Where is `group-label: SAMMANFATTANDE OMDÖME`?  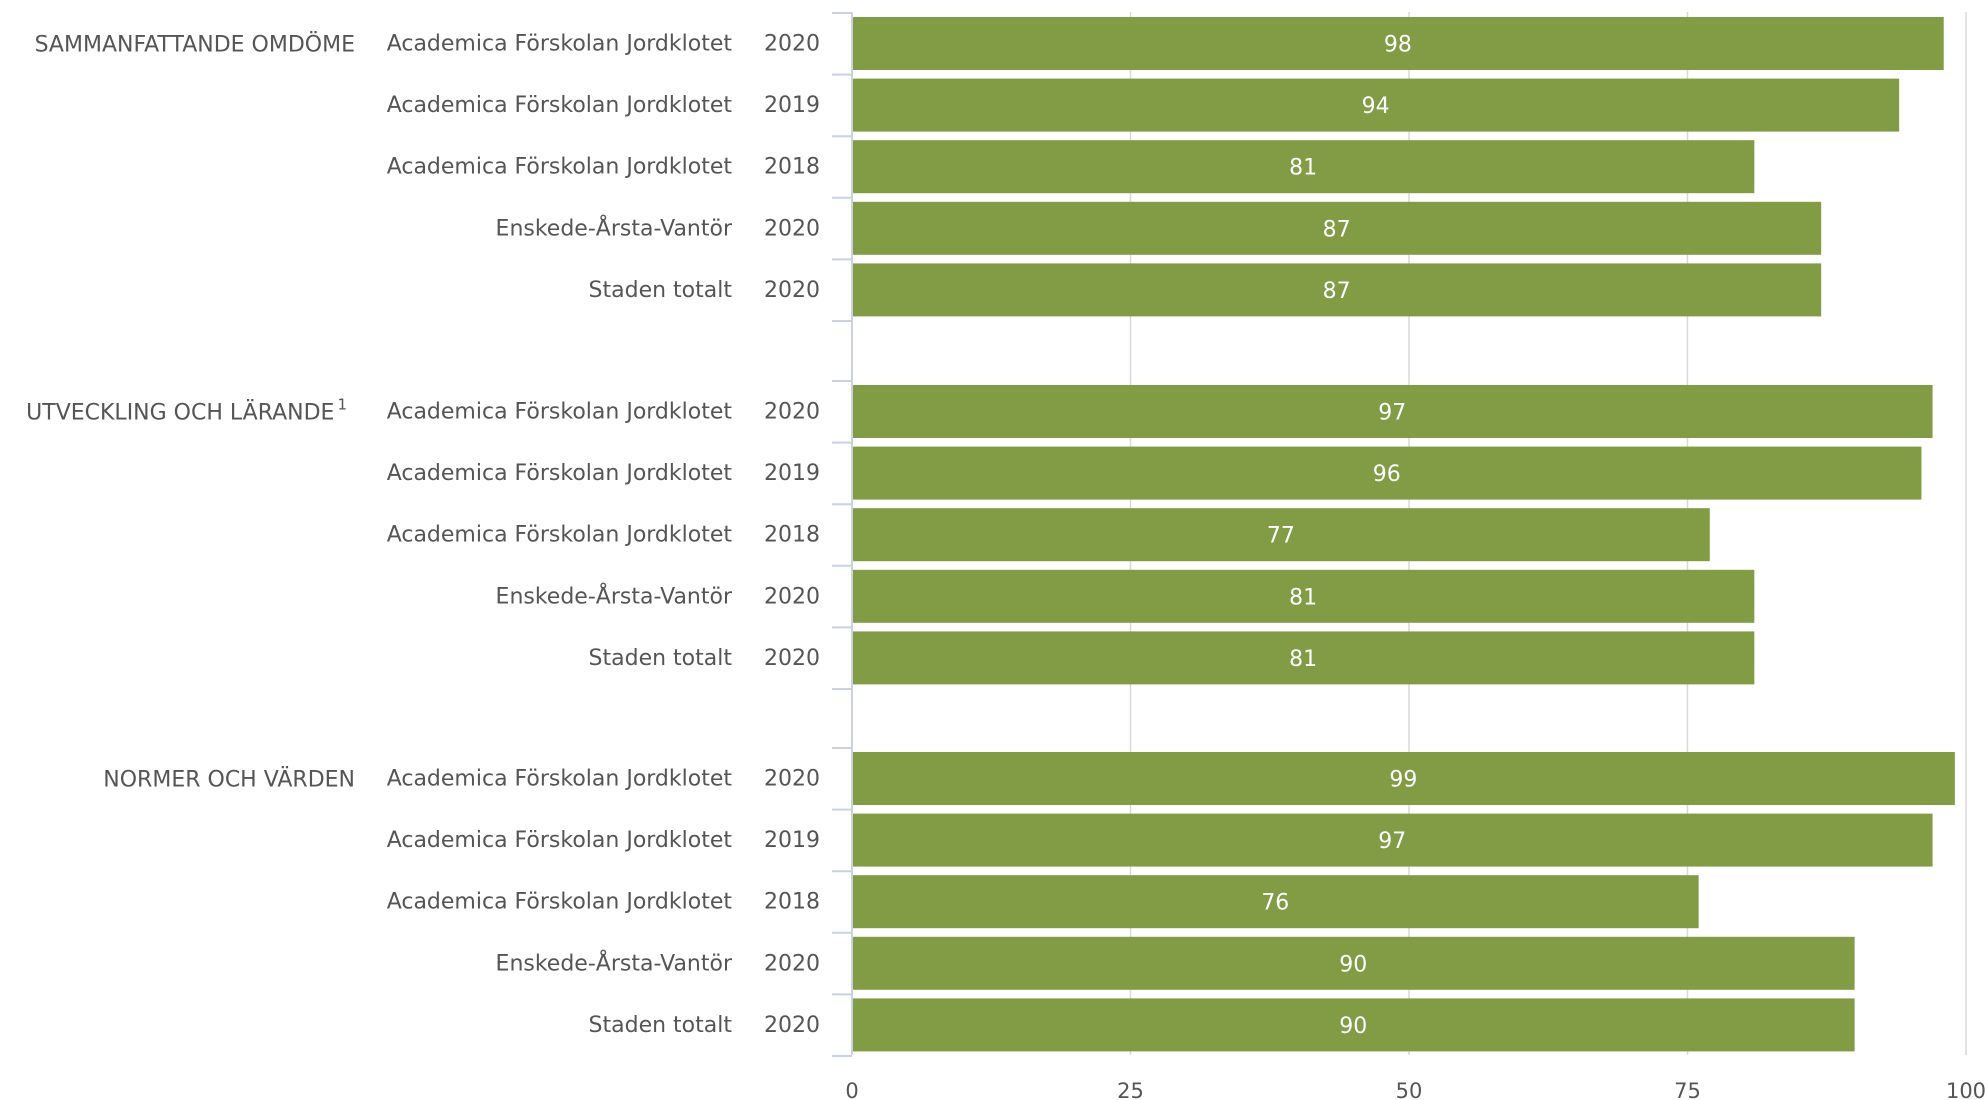
group-label: SAMMANFATTANDE OMDÖME is located at coordinates (195, 45).